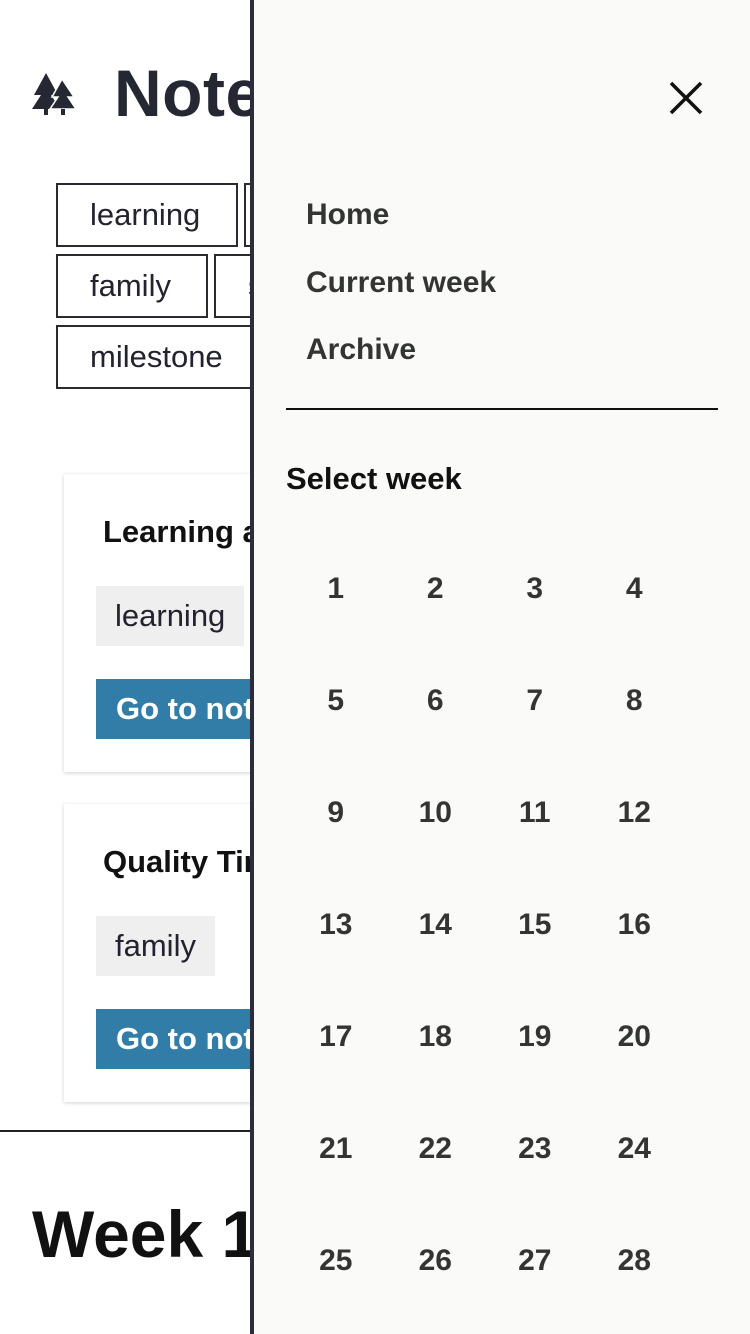  Describe the element at coordinates (170, 616) in the screenshot. I see `note-tag: learning` at that location.